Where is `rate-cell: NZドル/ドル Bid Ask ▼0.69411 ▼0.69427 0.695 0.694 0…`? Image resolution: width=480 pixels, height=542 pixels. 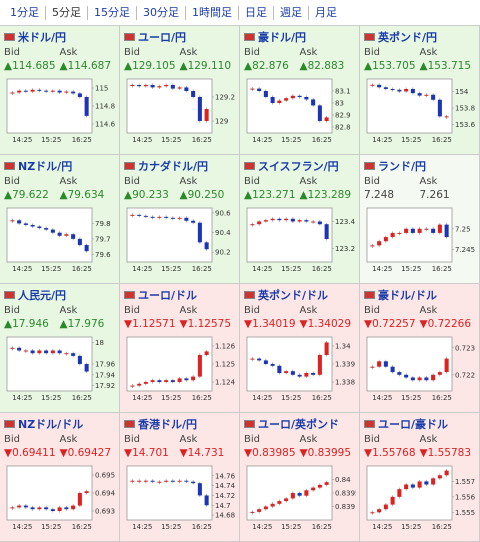
rate-cell: NZドル/ドル Bid Ask ▼0.69411 ▼0.69427 0.695 0.694 0… is located at coordinates (60, 477).